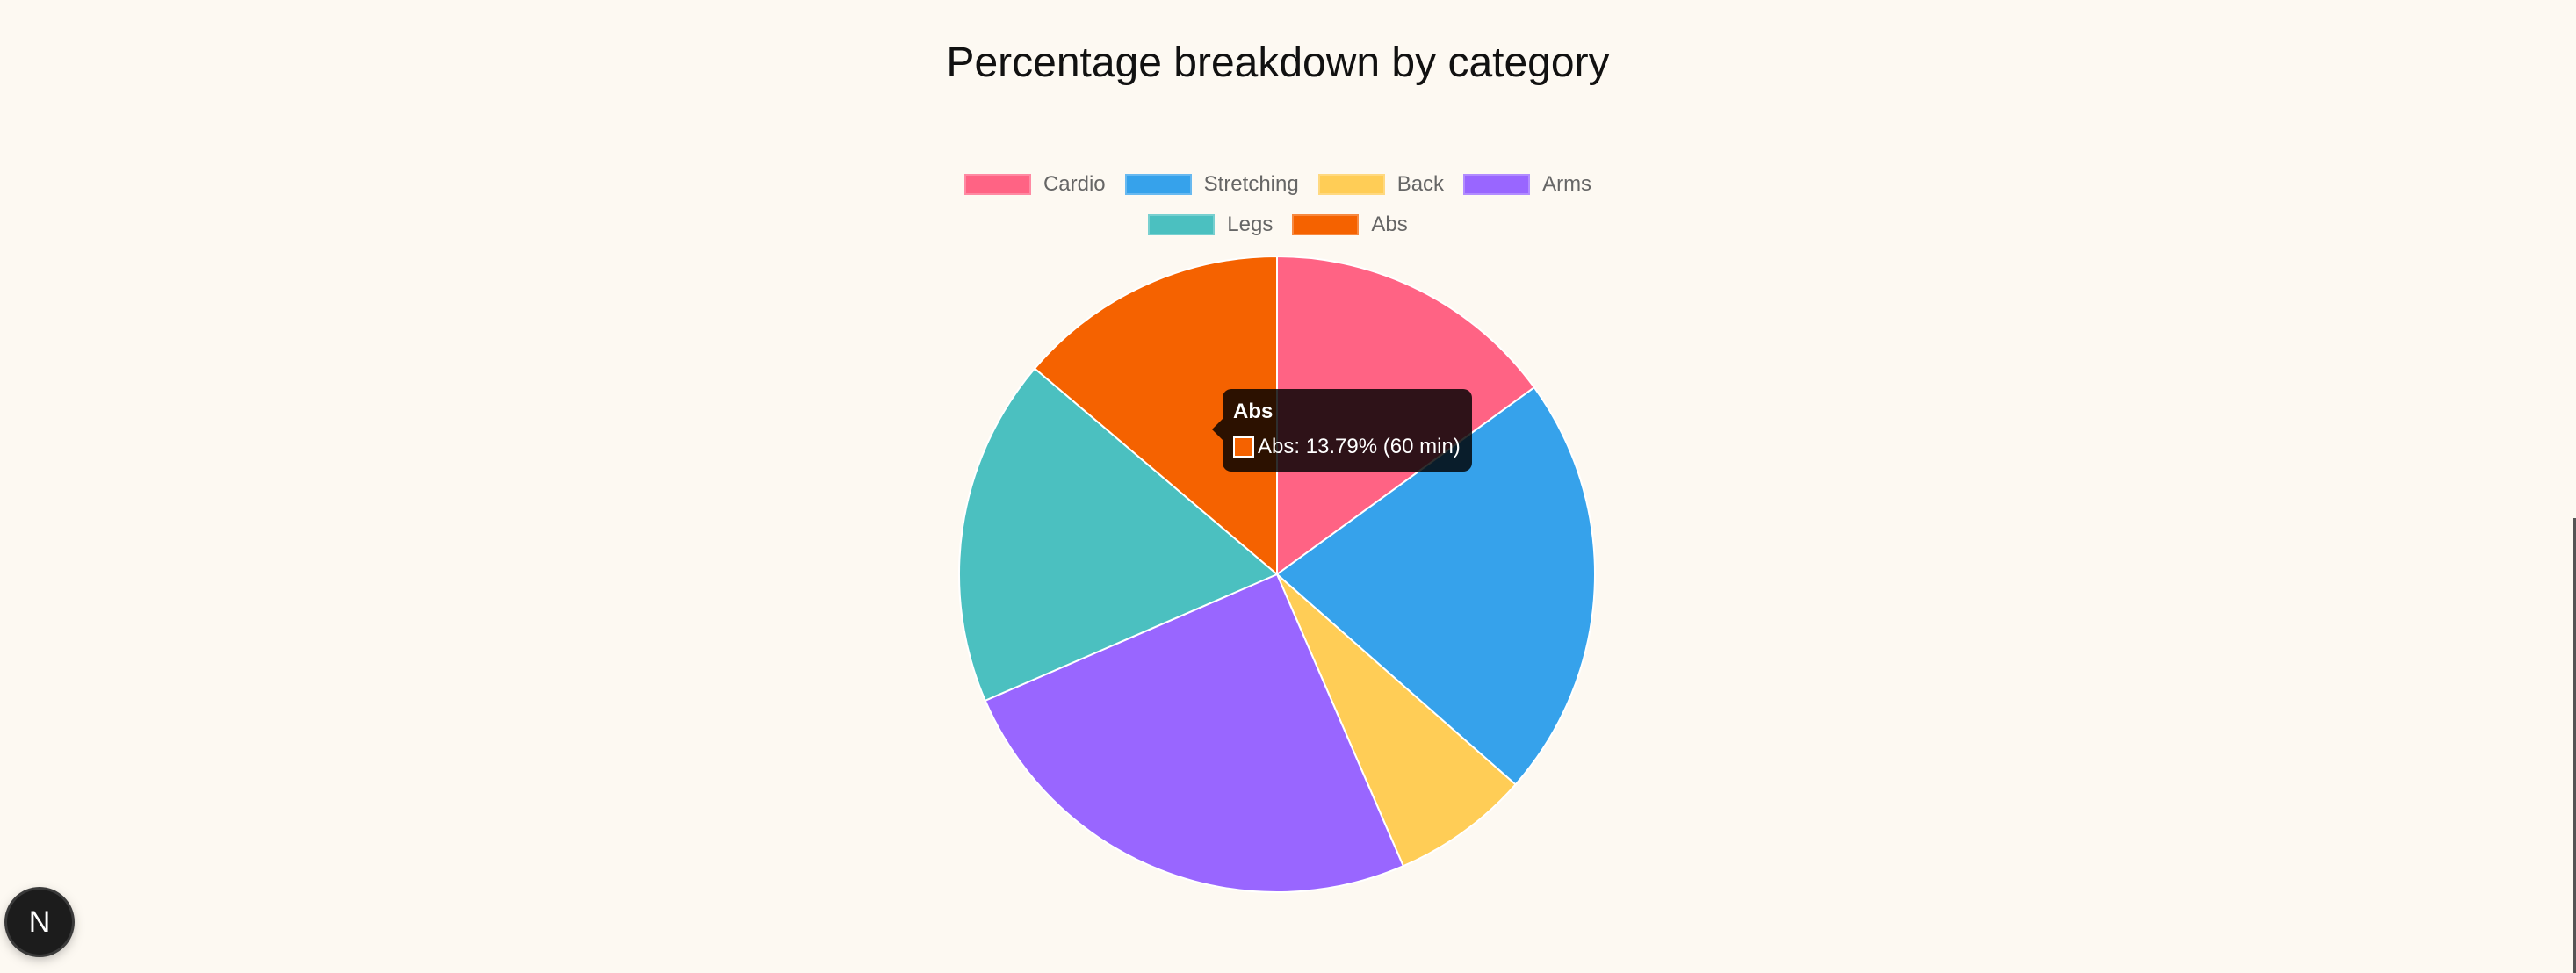 Image resolution: width=2576 pixels, height=973 pixels. I want to click on chart-title: Percentage breakdown by category, so click(1278, 63).